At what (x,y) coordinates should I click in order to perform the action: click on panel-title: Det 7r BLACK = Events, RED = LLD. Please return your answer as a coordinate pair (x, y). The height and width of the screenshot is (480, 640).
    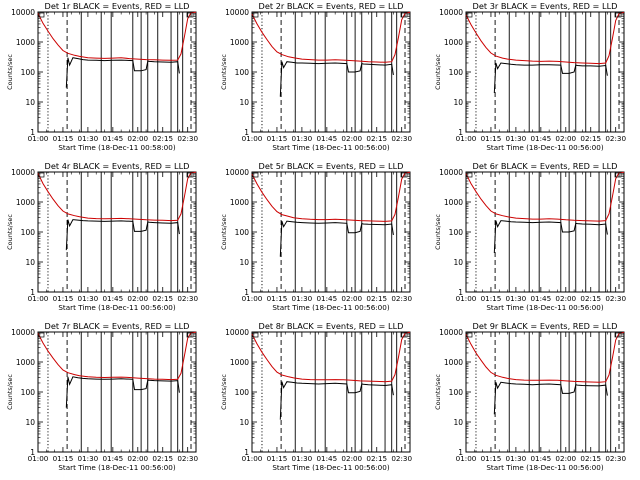
    Looking at the image, I should click on (117, 326).